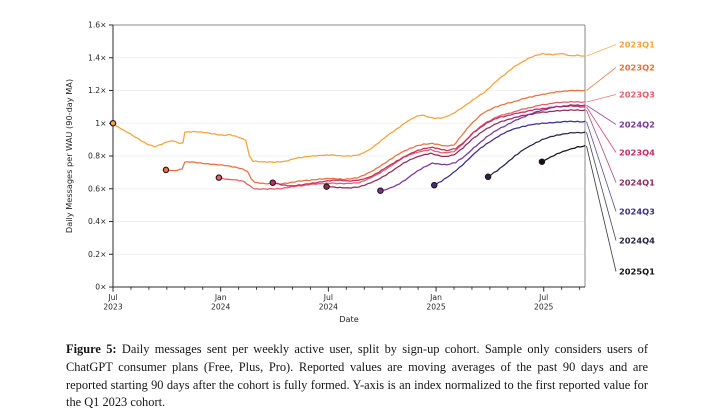  Describe the element at coordinates (536, 154) in the screenshot. I see `series-line-2024Q4` at that location.